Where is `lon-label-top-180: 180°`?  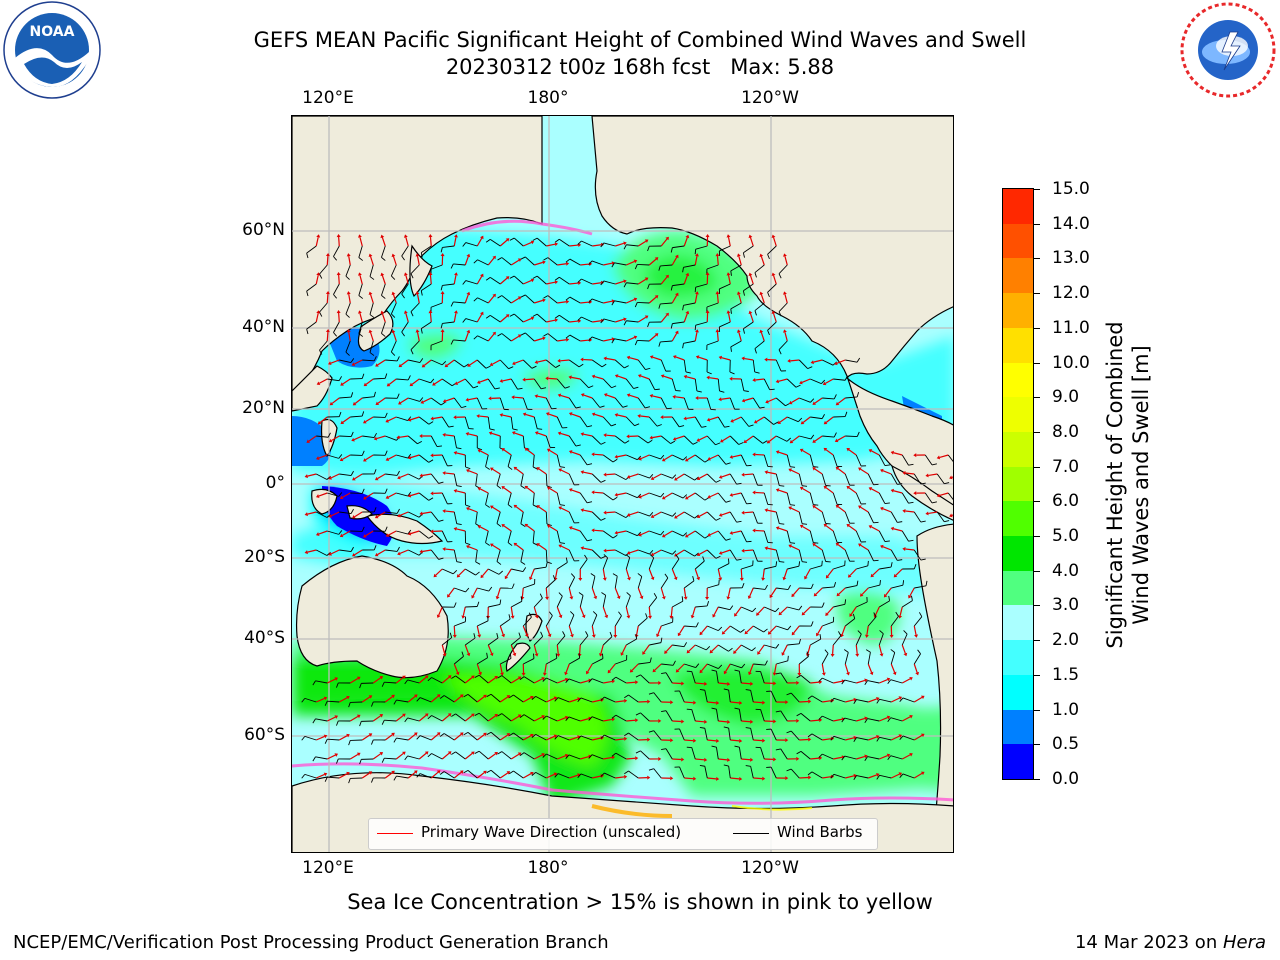 lon-label-top-180: 180° is located at coordinates (548, 98).